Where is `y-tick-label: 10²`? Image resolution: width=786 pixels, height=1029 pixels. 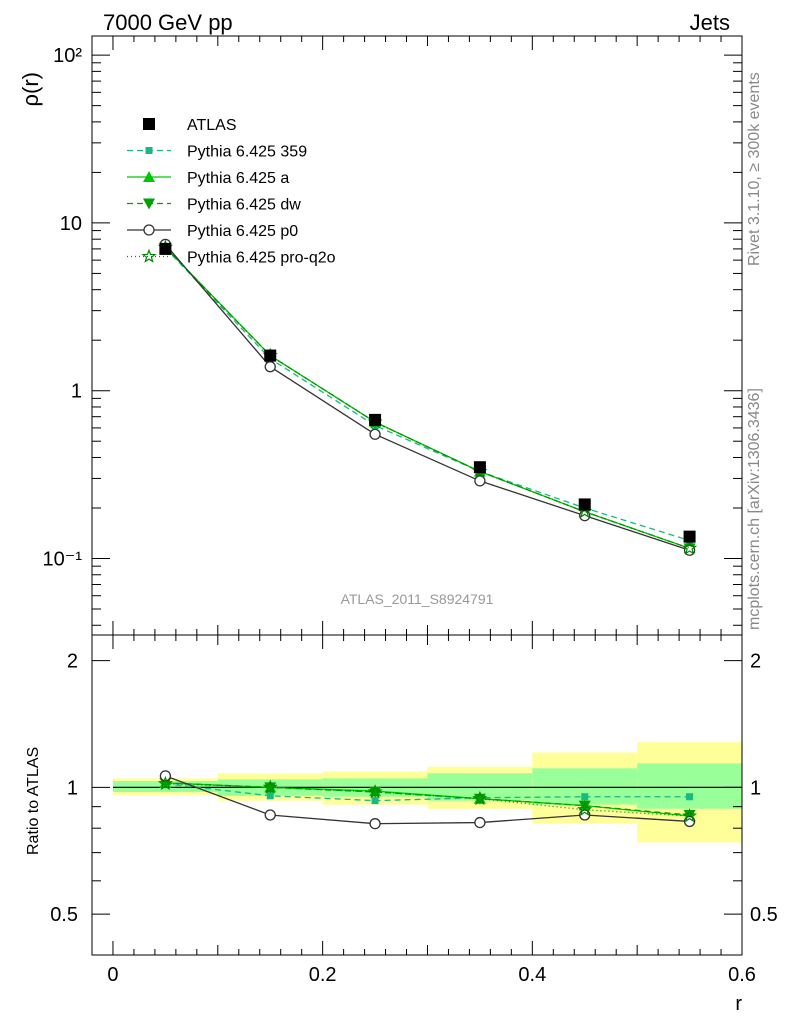
y-tick-label: 10² is located at coordinates (67, 56).